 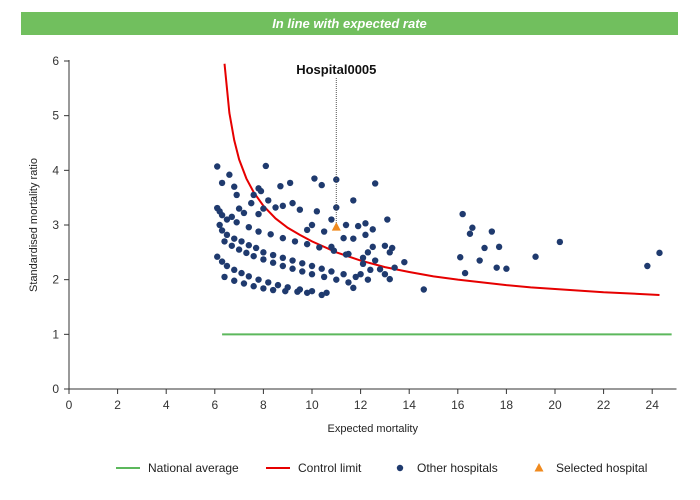 I want to click on legend-label-control-limit: Control limit, so click(x=330, y=468).